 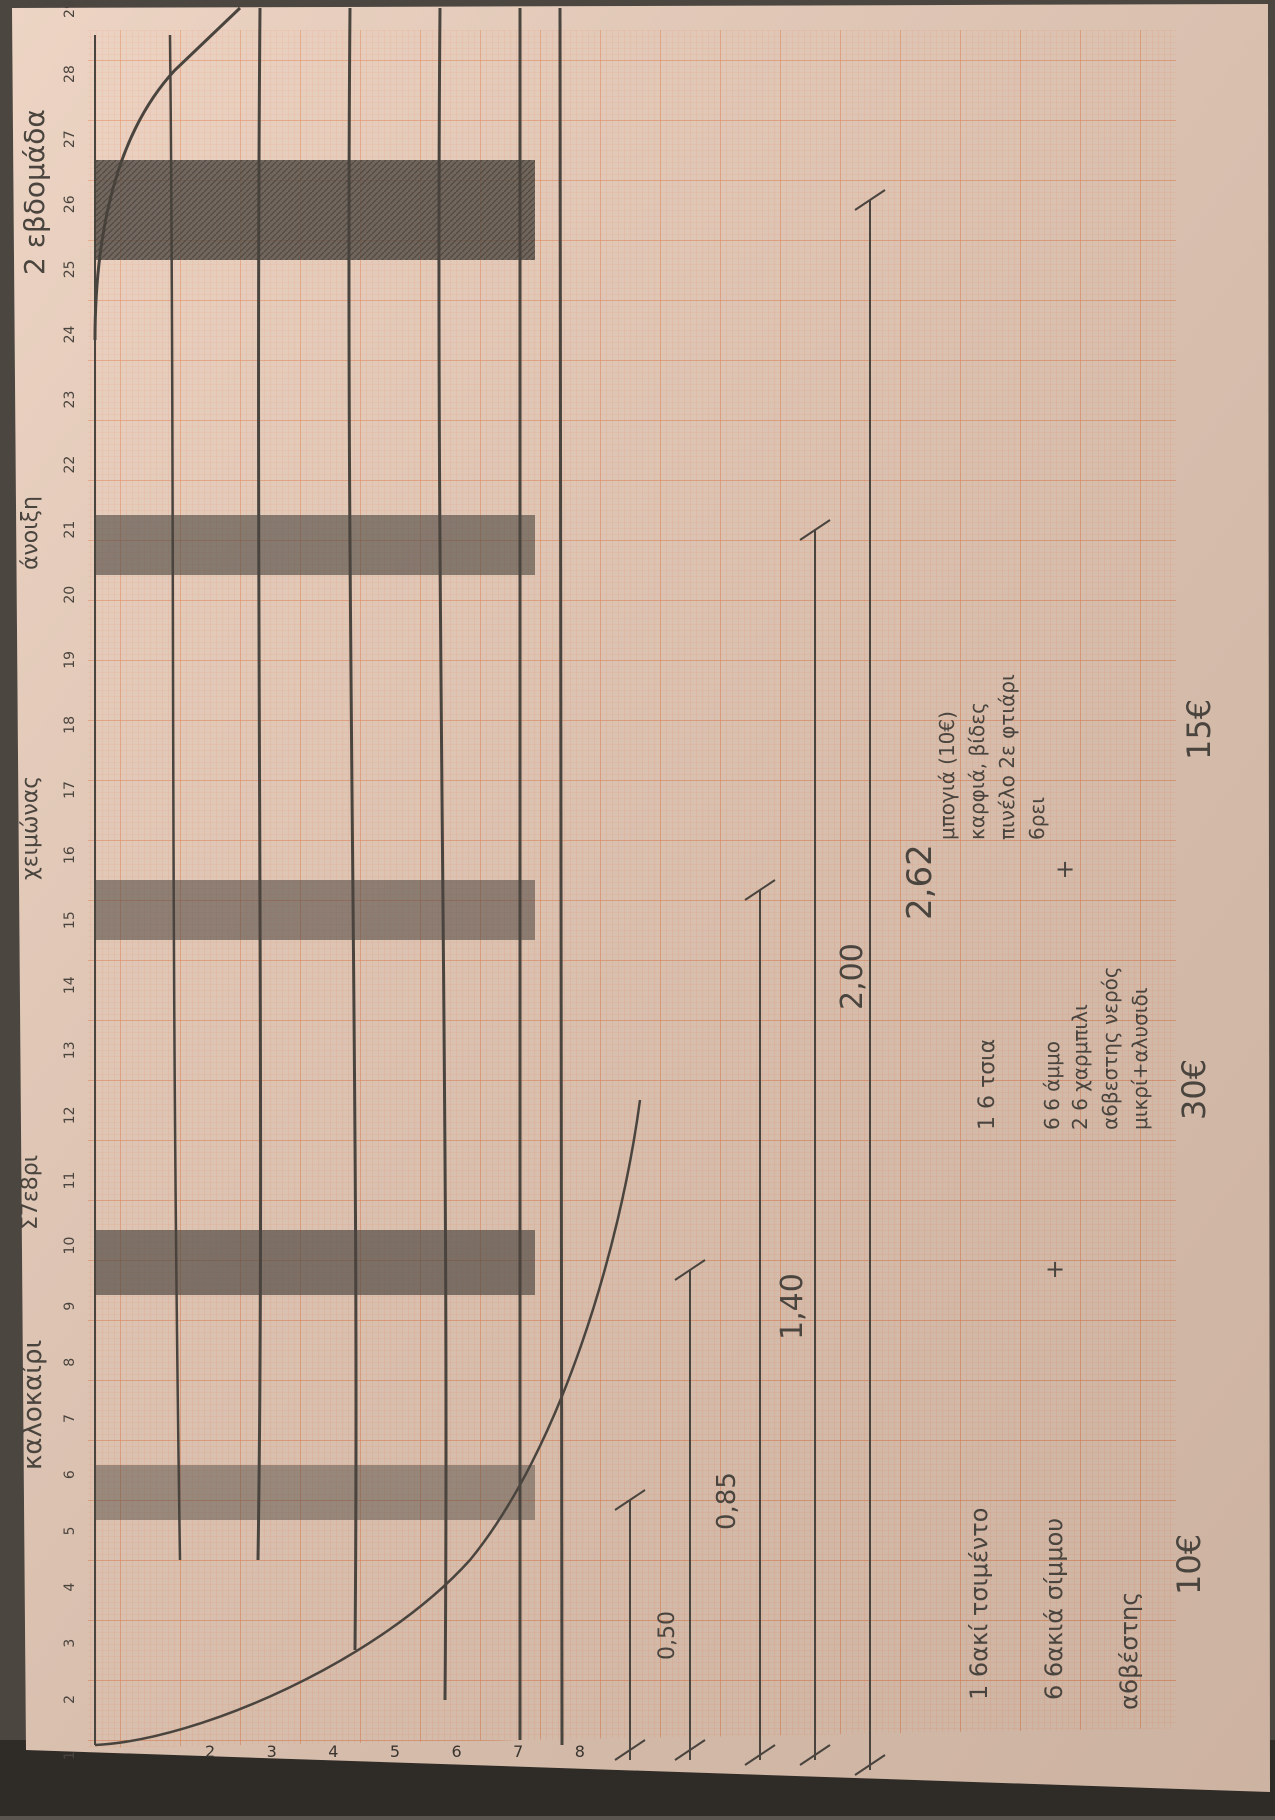 I want to click on bar-anoixi, so click(x=315, y=545).